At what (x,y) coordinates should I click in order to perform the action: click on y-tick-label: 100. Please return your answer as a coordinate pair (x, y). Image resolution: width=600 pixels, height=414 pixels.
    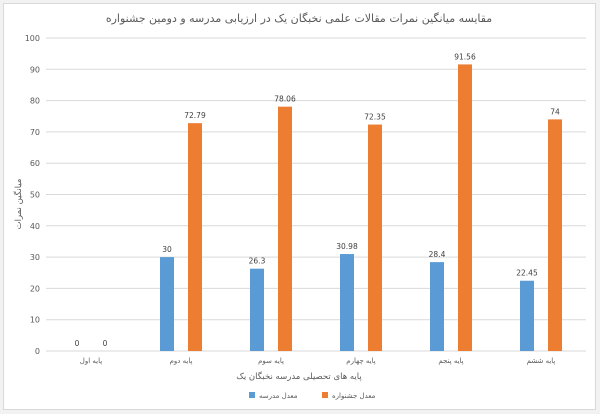
    Looking at the image, I should click on (32, 38).